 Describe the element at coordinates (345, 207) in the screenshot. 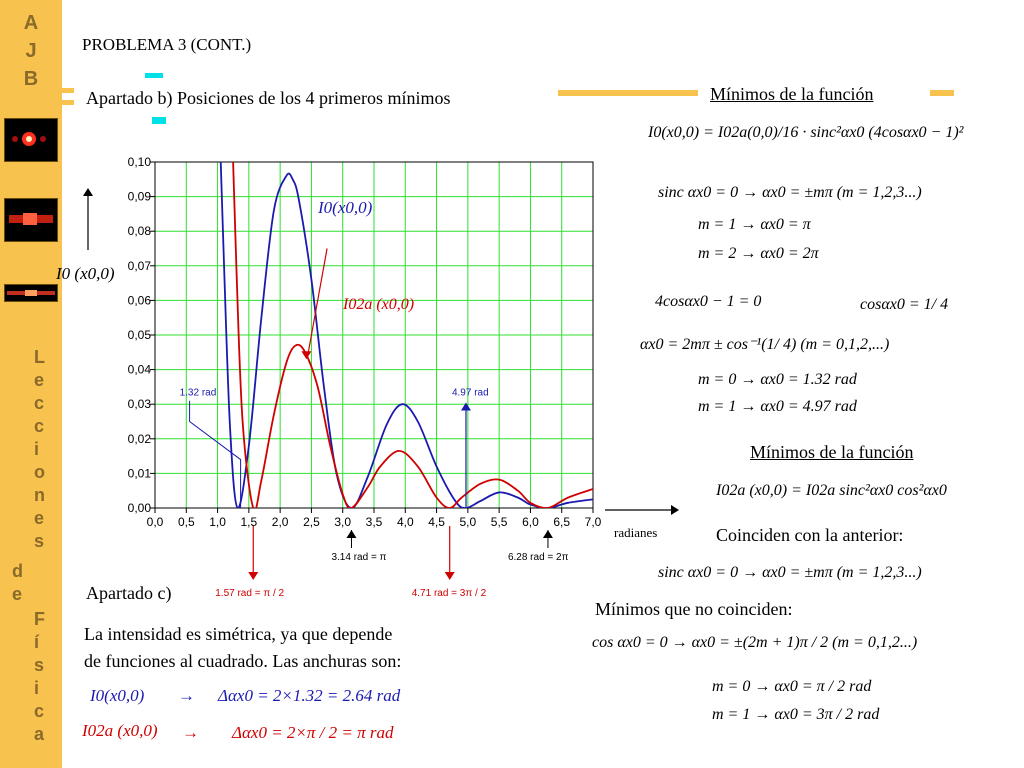

I see `curve-label-blue: I0(x0,0)` at that location.